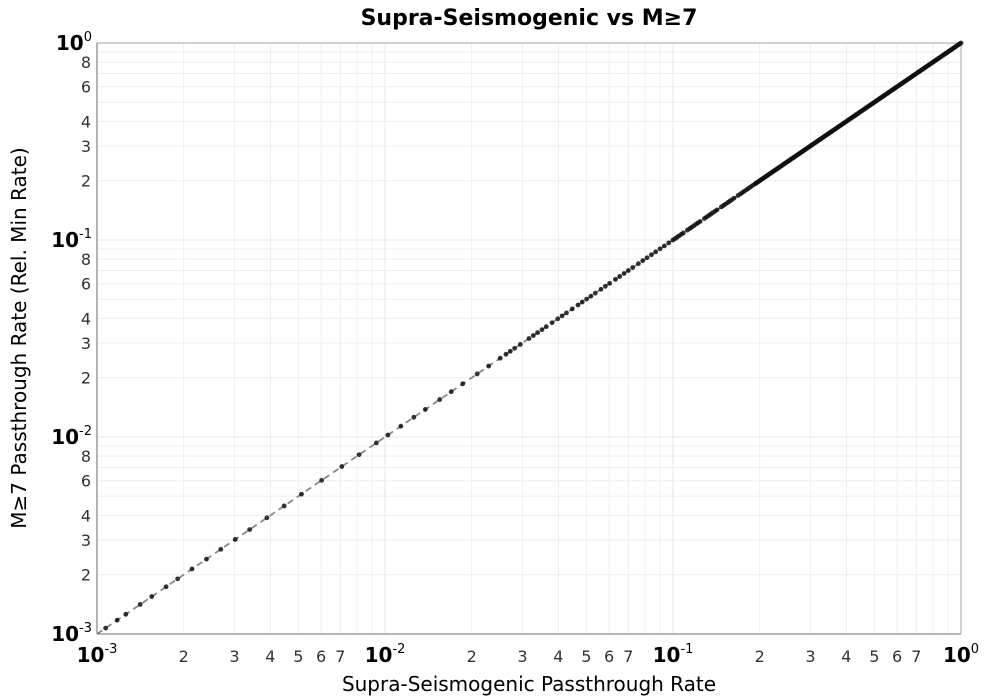 The height and width of the screenshot is (700, 1000). Describe the element at coordinates (71, 338) in the screenshot. I see `y-axis-ticks: 100 10⁻¹ 10⁻² 10⁻³ 2 3 4 6 8 2 3 4 6 8 2 3 4 6 8` at that location.